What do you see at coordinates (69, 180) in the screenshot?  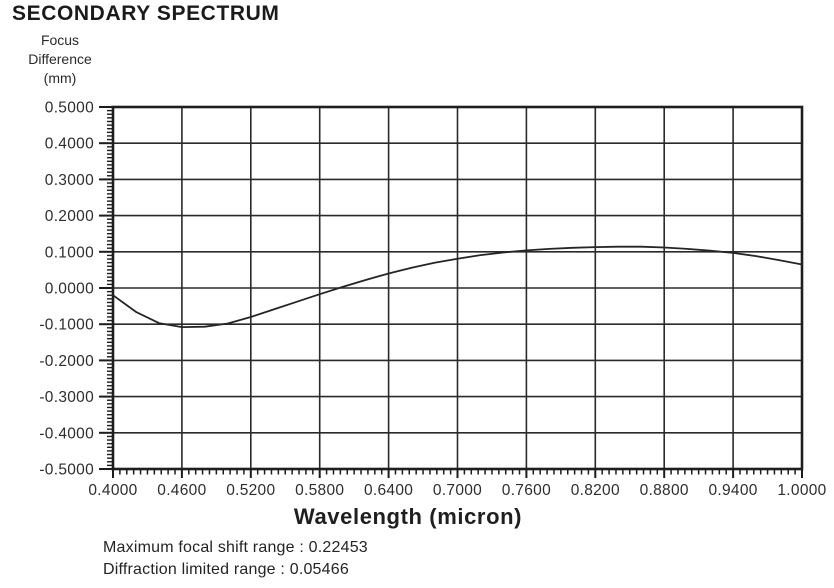 I see `y-tick-label: 0.3000` at bounding box center [69, 180].